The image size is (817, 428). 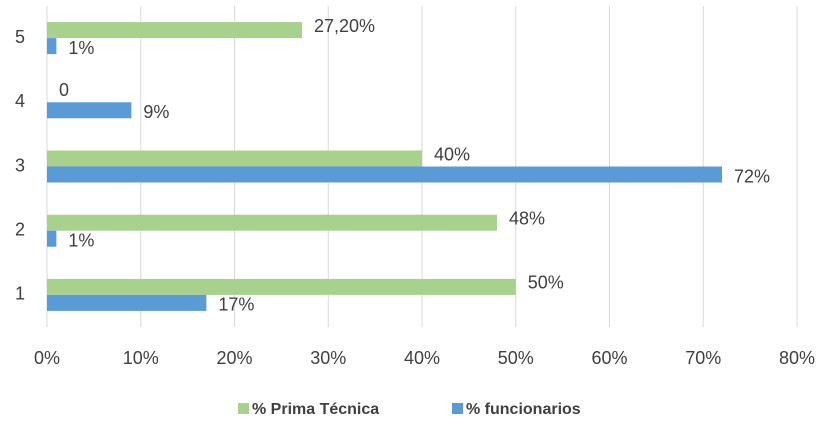 I want to click on value-label: 0, so click(x=64, y=90).